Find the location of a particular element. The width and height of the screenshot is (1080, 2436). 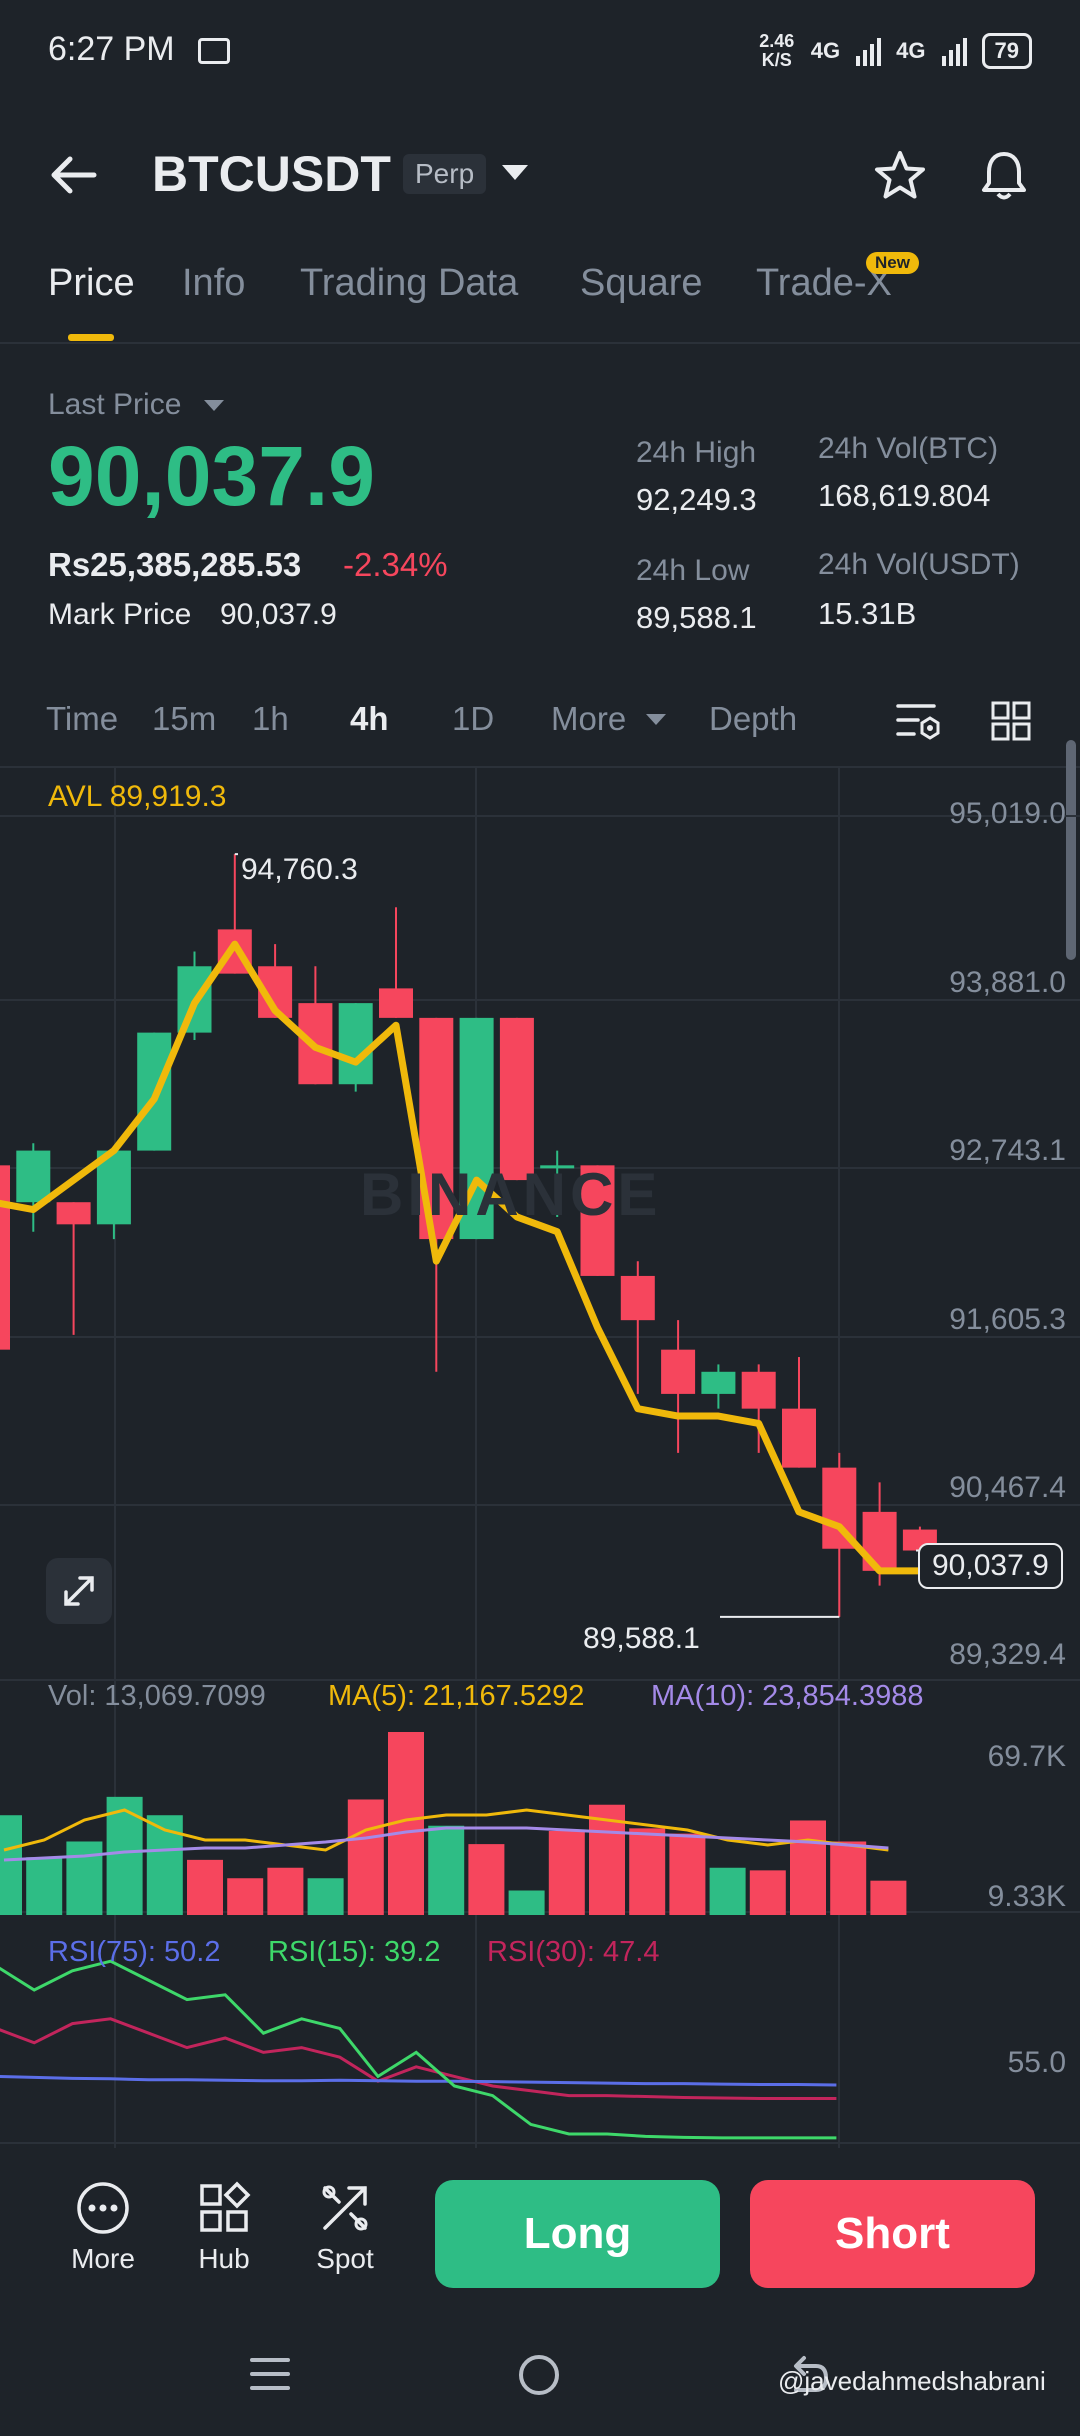

tf-15m: 15m is located at coordinates (184, 718).